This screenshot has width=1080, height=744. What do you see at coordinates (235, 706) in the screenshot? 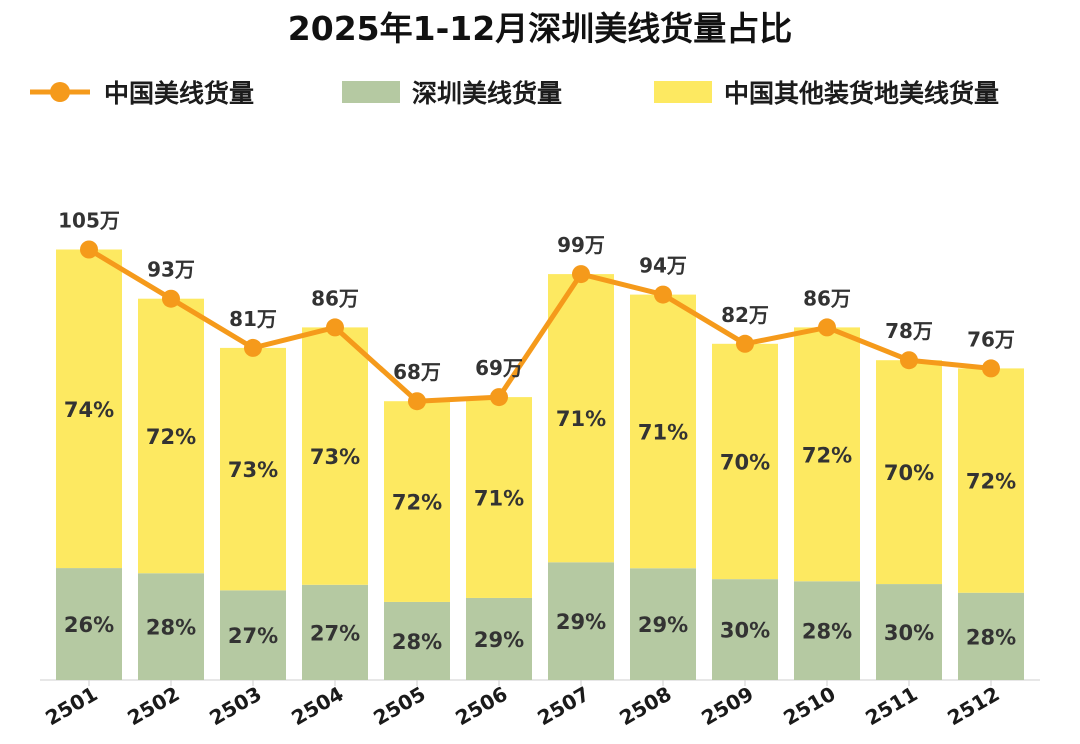
I see `x-tick-label: 2503` at bounding box center [235, 706].